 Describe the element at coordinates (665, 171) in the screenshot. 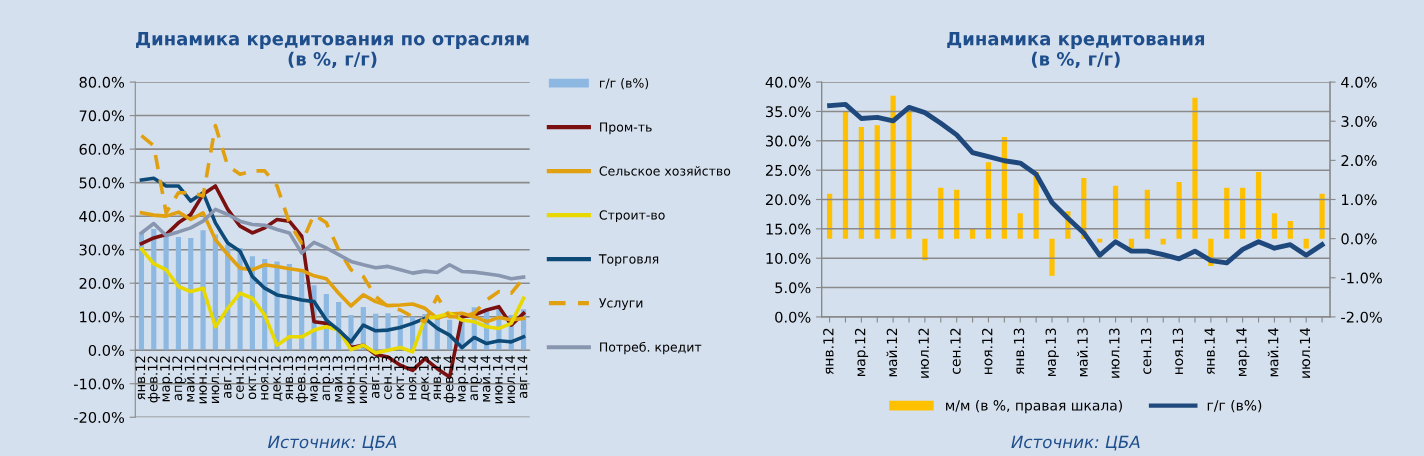

I see `legend-label: Сельское хозяйство` at that location.